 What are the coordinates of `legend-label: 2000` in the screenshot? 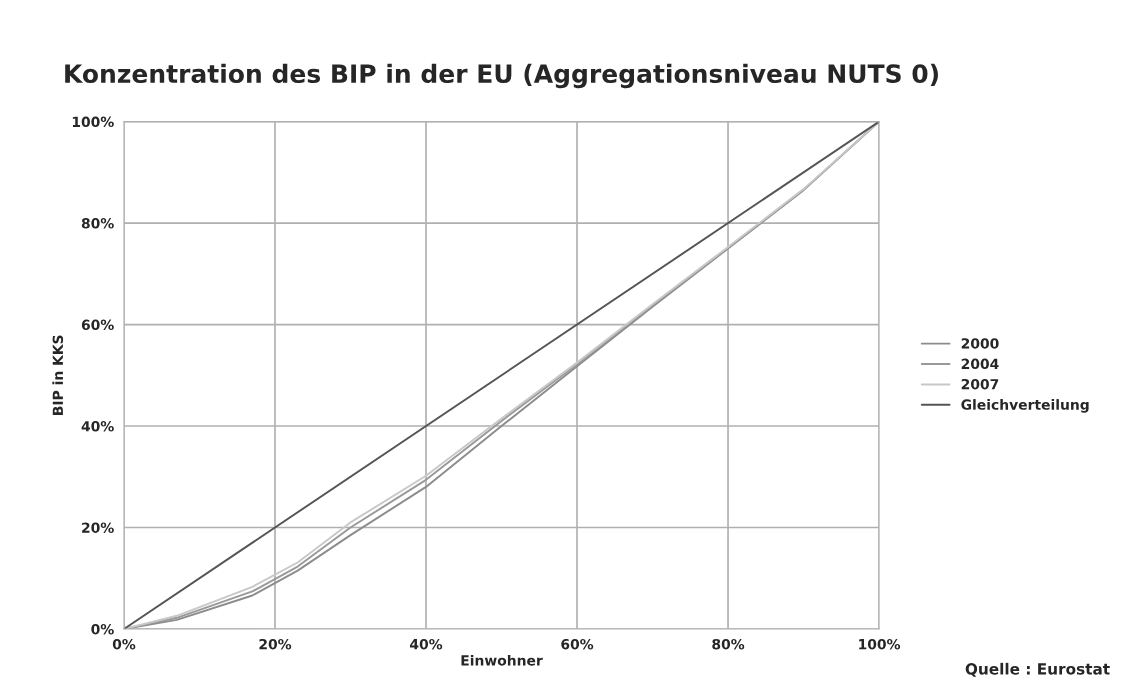 It's located at (980, 343).